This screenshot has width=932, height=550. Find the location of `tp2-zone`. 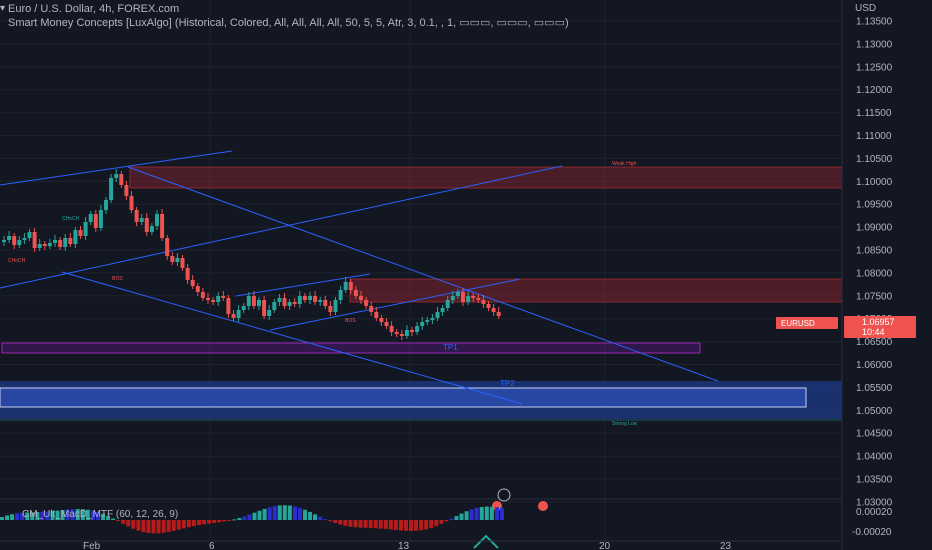

tp2-zone is located at coordinates (403, 397).